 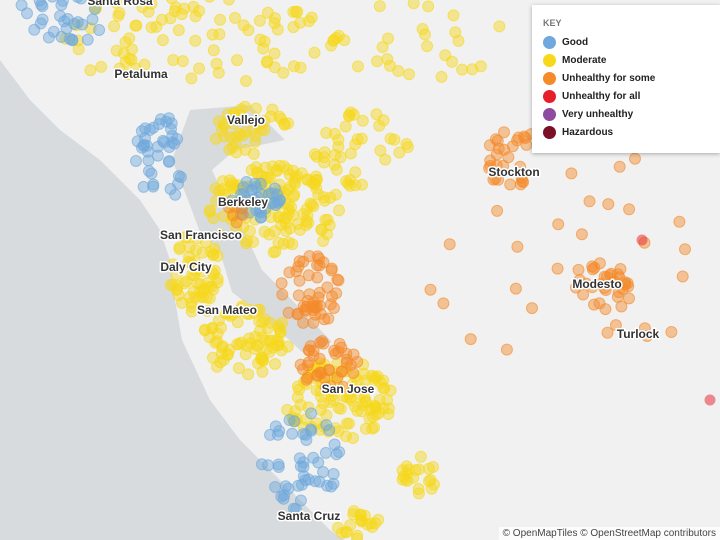 I want to click on legend-label: Very unhealthy, so click(x=598, y=114).